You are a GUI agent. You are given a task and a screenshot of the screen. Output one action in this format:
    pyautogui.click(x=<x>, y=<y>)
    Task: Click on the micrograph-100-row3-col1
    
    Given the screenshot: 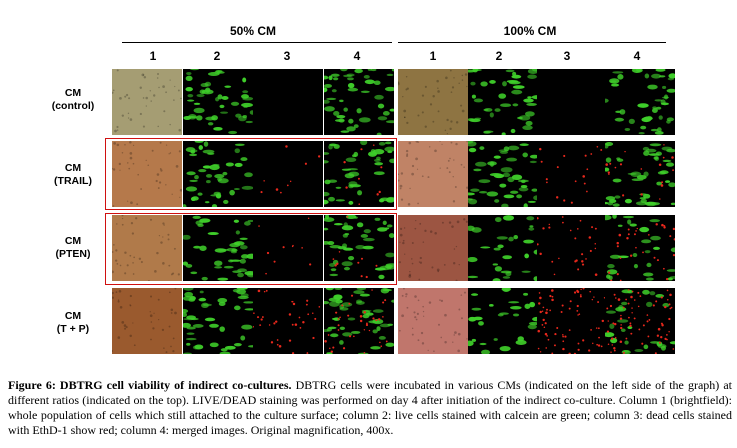 What is the action you would take?
    pyautogui.click(x=433, y=248)
    